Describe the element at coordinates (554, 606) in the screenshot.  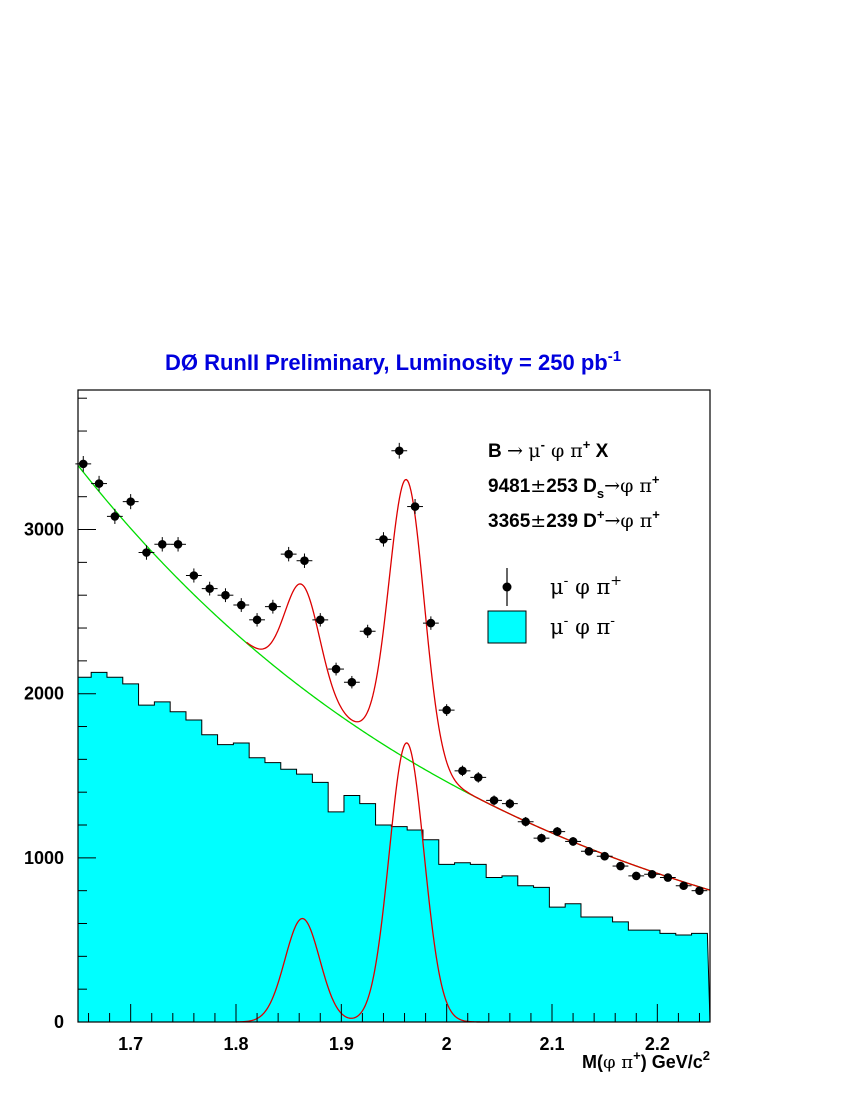
I see `legend: μ- φ π+ μ- φ π-` at that location.